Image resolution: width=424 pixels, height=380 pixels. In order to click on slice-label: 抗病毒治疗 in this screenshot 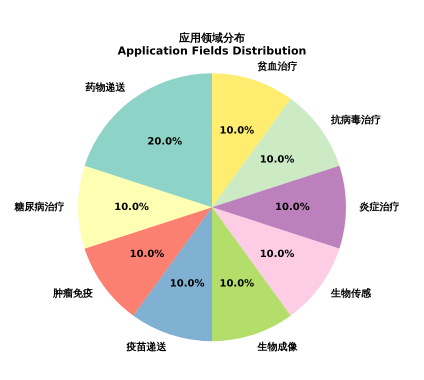, I will do `click(356, 120)`.